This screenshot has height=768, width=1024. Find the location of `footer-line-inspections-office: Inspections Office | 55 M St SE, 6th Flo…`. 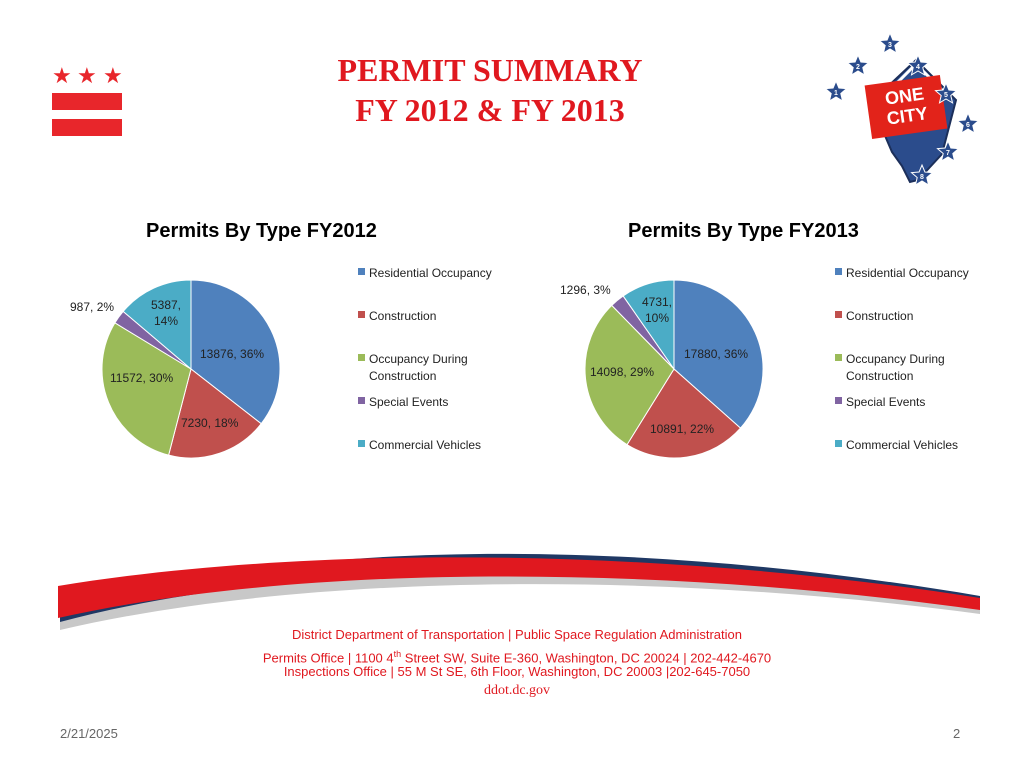

footer-line-inspections-office: Inspections Office | 55 M St SE, 6th Flo… is located at coordinates (517, 671).